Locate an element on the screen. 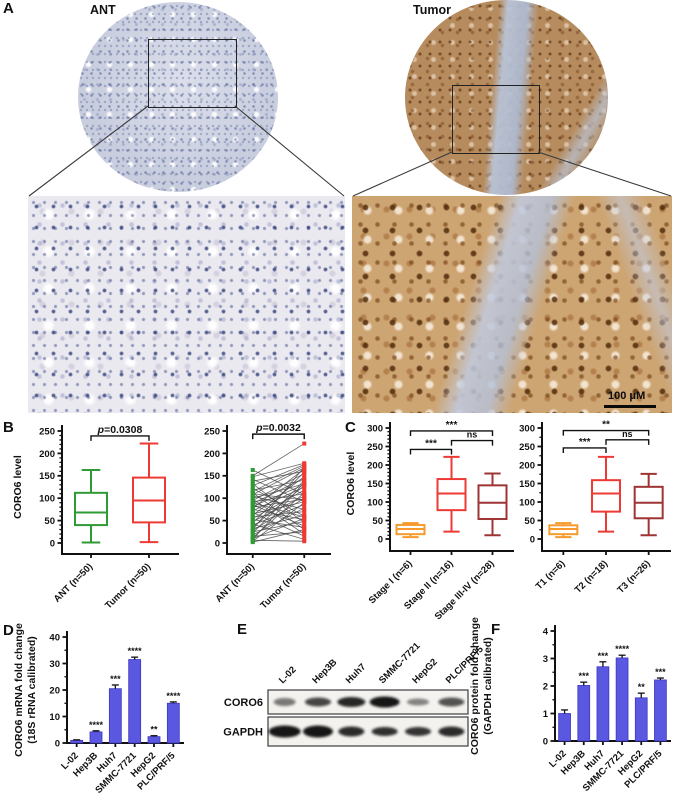 This screenshot has width=680, height=798. svg-text: 30 is located at coordinates (54, 664).